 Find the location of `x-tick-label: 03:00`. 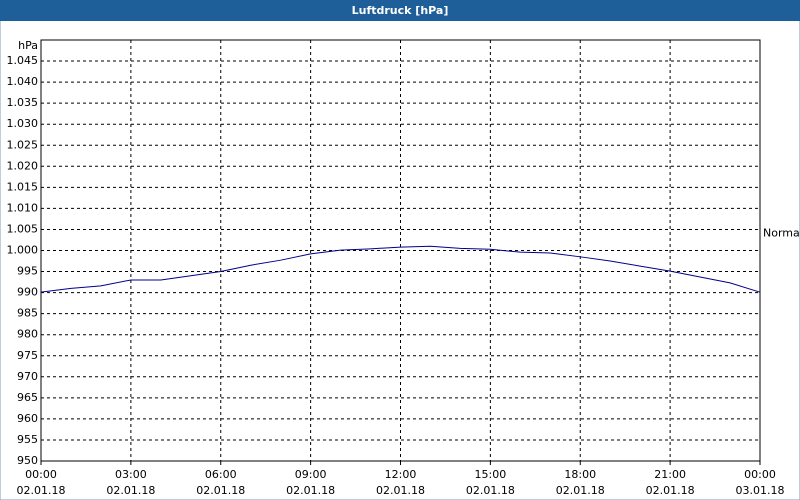

x-tick-label: 03:00 is located at coordinates (131, 474).